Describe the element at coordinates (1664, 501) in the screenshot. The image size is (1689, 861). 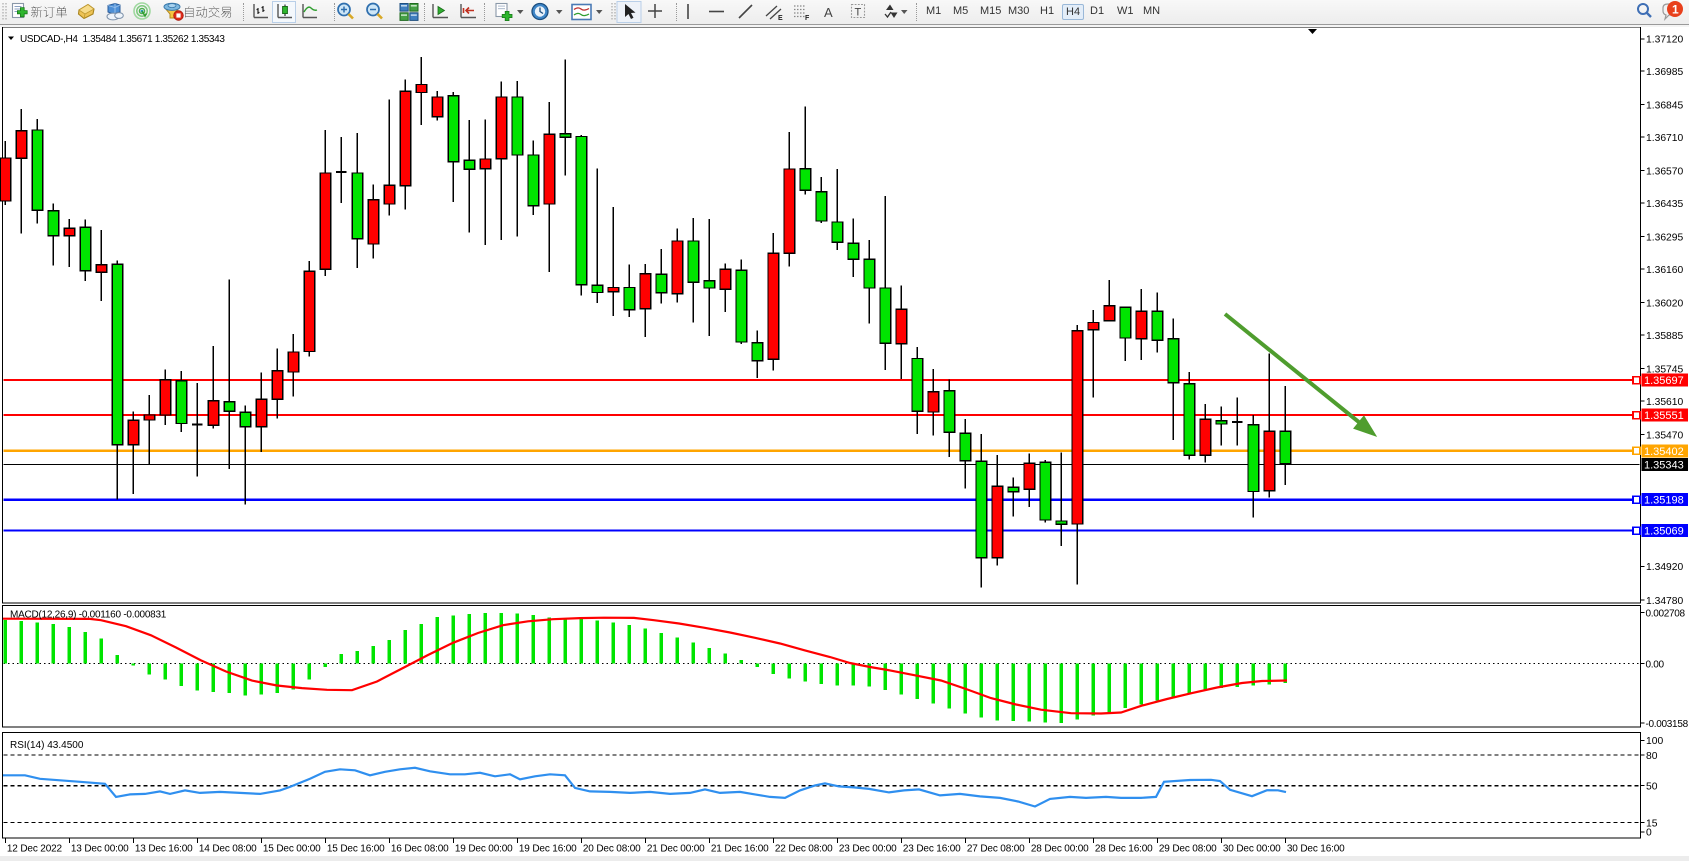
I see `svg-text: 1.35198` at that location.